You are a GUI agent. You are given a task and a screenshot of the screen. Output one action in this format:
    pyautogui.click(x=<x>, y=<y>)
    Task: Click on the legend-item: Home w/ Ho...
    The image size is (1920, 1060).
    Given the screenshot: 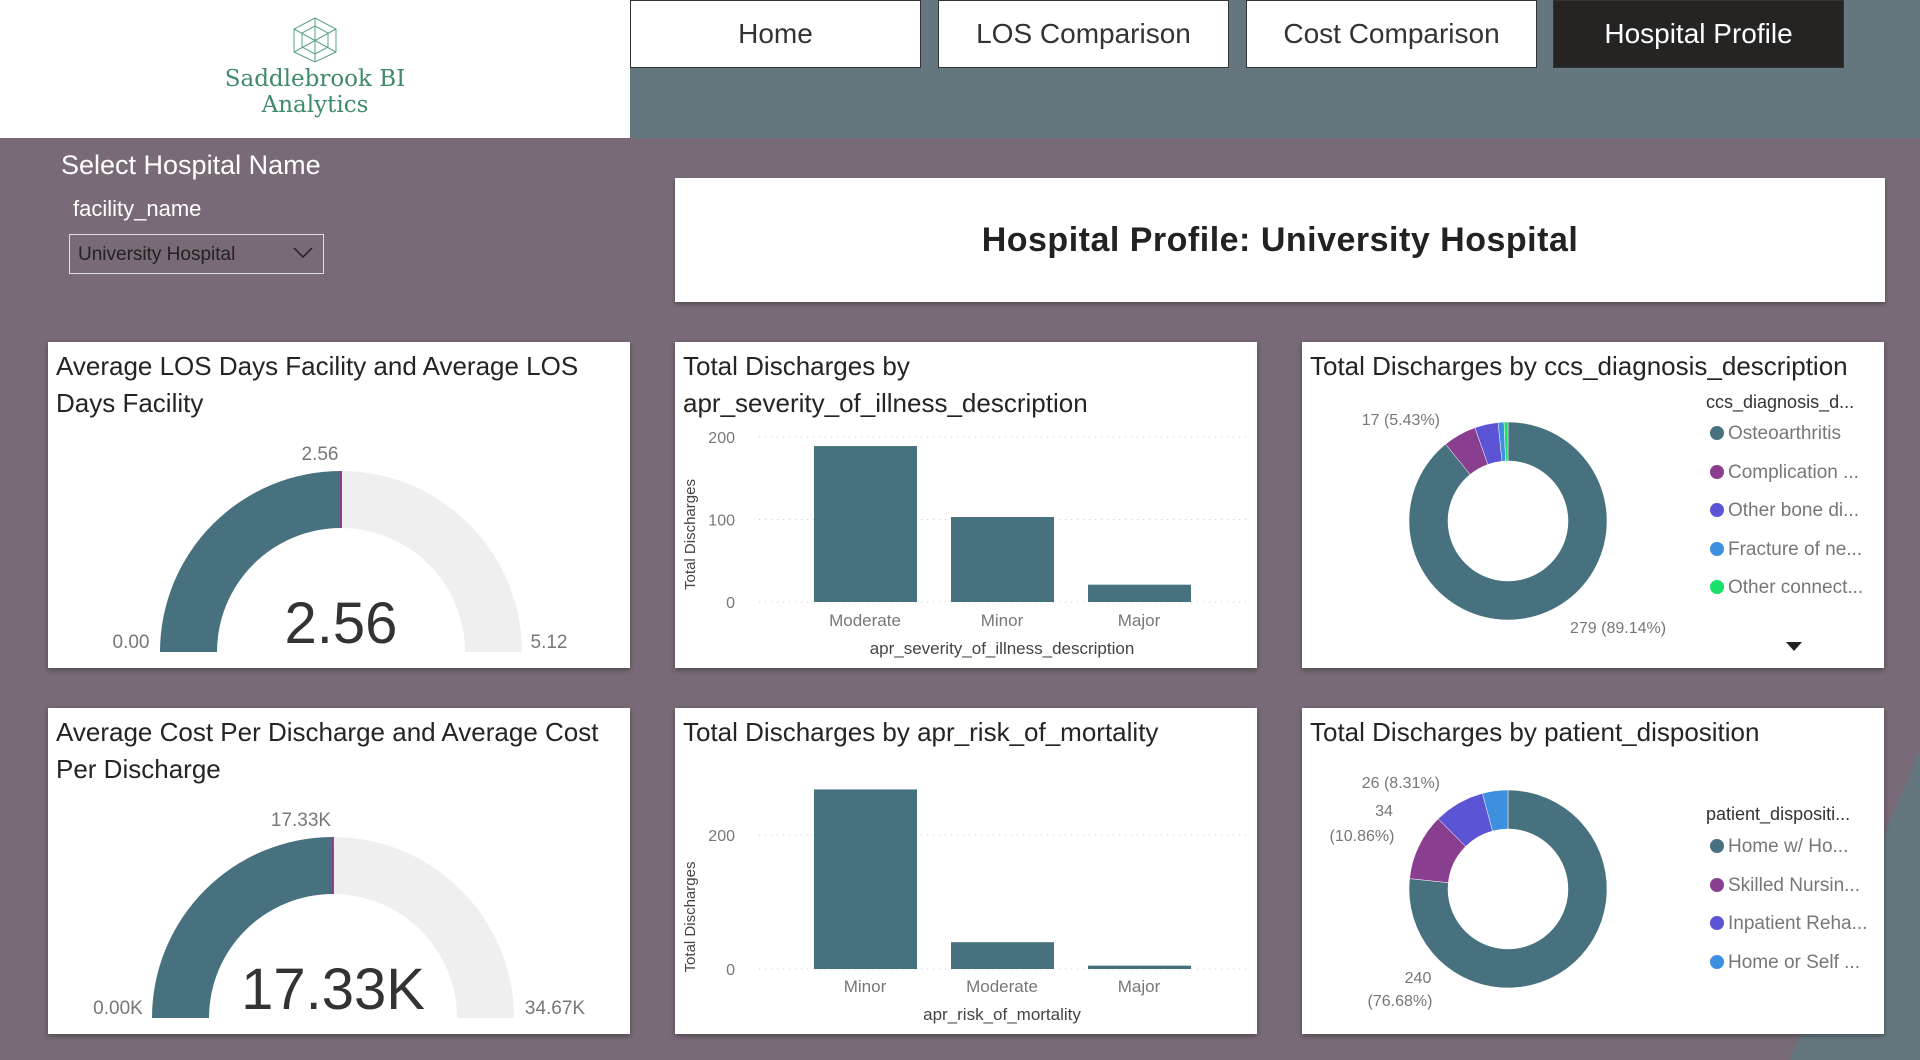 What is the action you would take?
    pyautogui.click(x=1779, y=847)
    